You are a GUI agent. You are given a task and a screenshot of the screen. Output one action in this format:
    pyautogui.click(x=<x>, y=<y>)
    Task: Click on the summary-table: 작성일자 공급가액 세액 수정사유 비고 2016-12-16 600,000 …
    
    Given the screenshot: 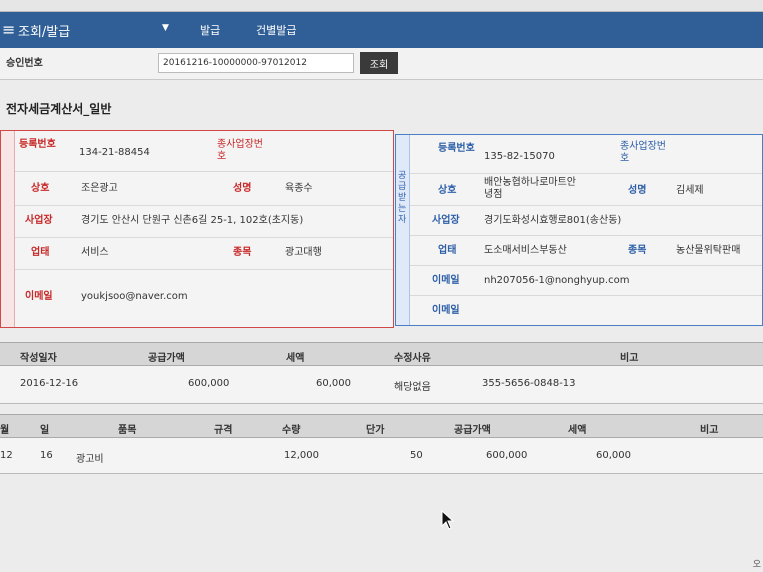 What is the action you would take?
    pyautogui.click(x=381, y=373)
    